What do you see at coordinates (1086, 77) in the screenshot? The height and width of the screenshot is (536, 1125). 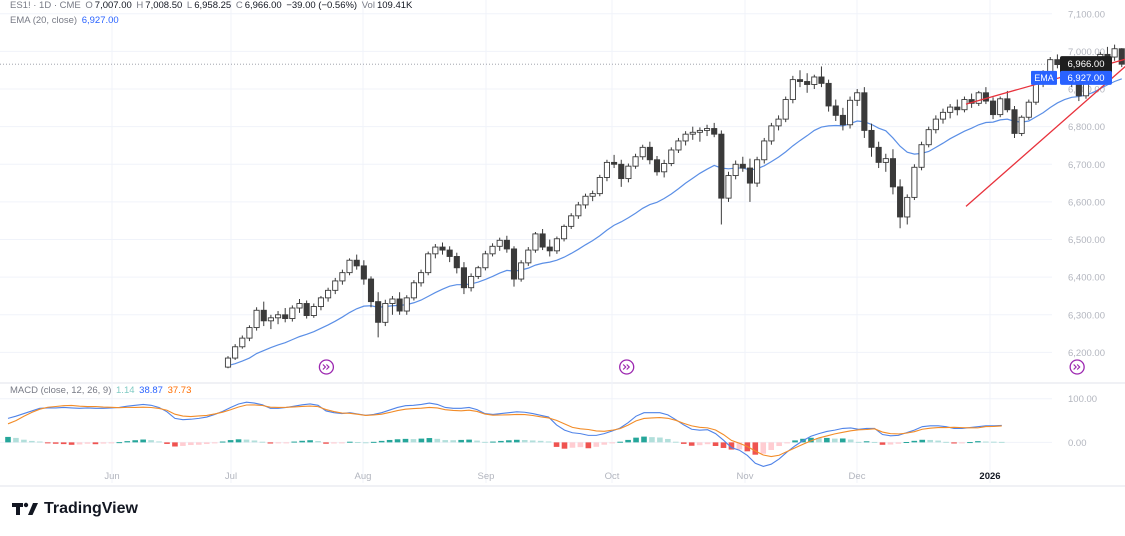 I see `ema-price-tag` at bounding box center [1086, 77].